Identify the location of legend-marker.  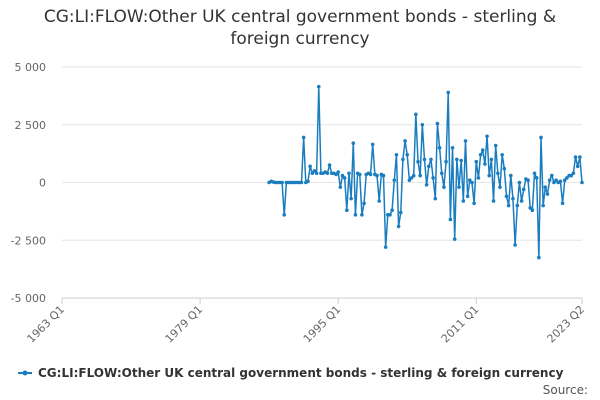
(25, 373).